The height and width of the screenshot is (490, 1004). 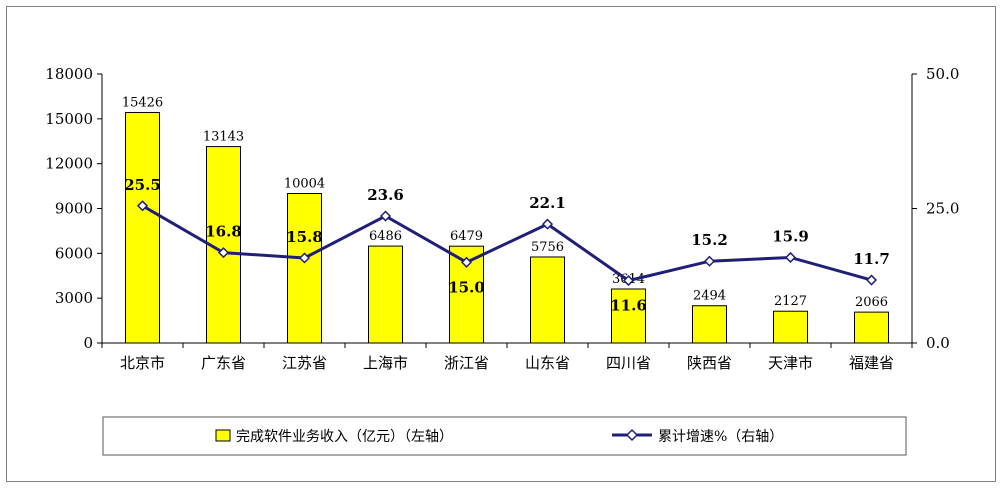 What do you see at coordinates (385, 236) in the screenshot?
I see `bar-value-label: 6486` at bounding box center [385, 236].